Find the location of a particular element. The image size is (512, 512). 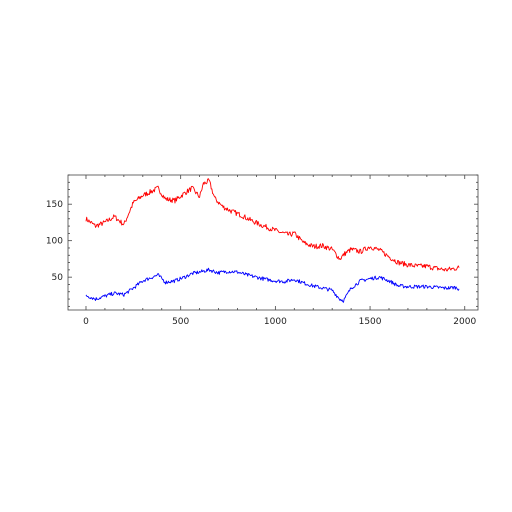

x-tick-label: 0 is located at coordinates (86, 322).